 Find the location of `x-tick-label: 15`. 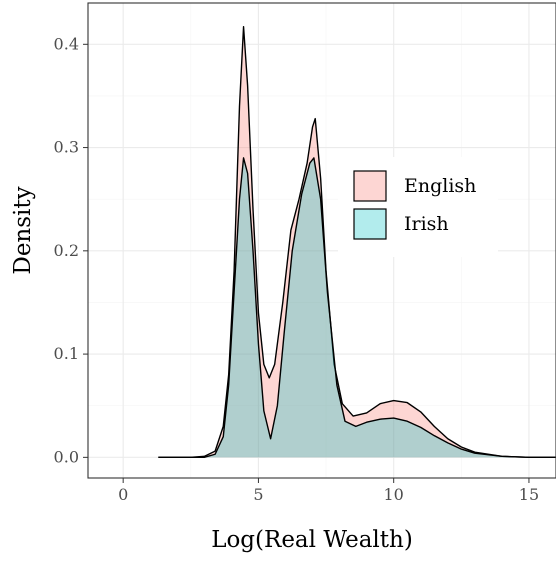

x-tick-label: 15 is located at coordinates (529, 494).